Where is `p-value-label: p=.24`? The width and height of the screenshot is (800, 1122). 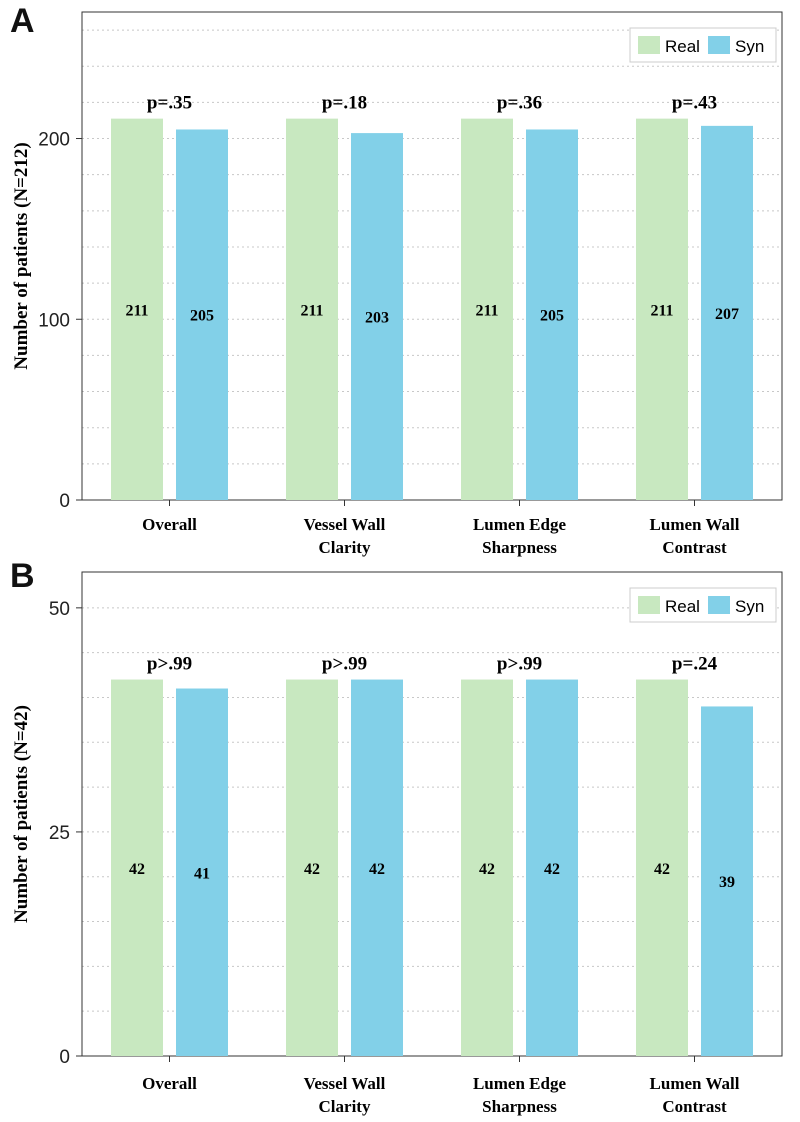
p-value-label: p=.24 is located at coordinates (695, 664).